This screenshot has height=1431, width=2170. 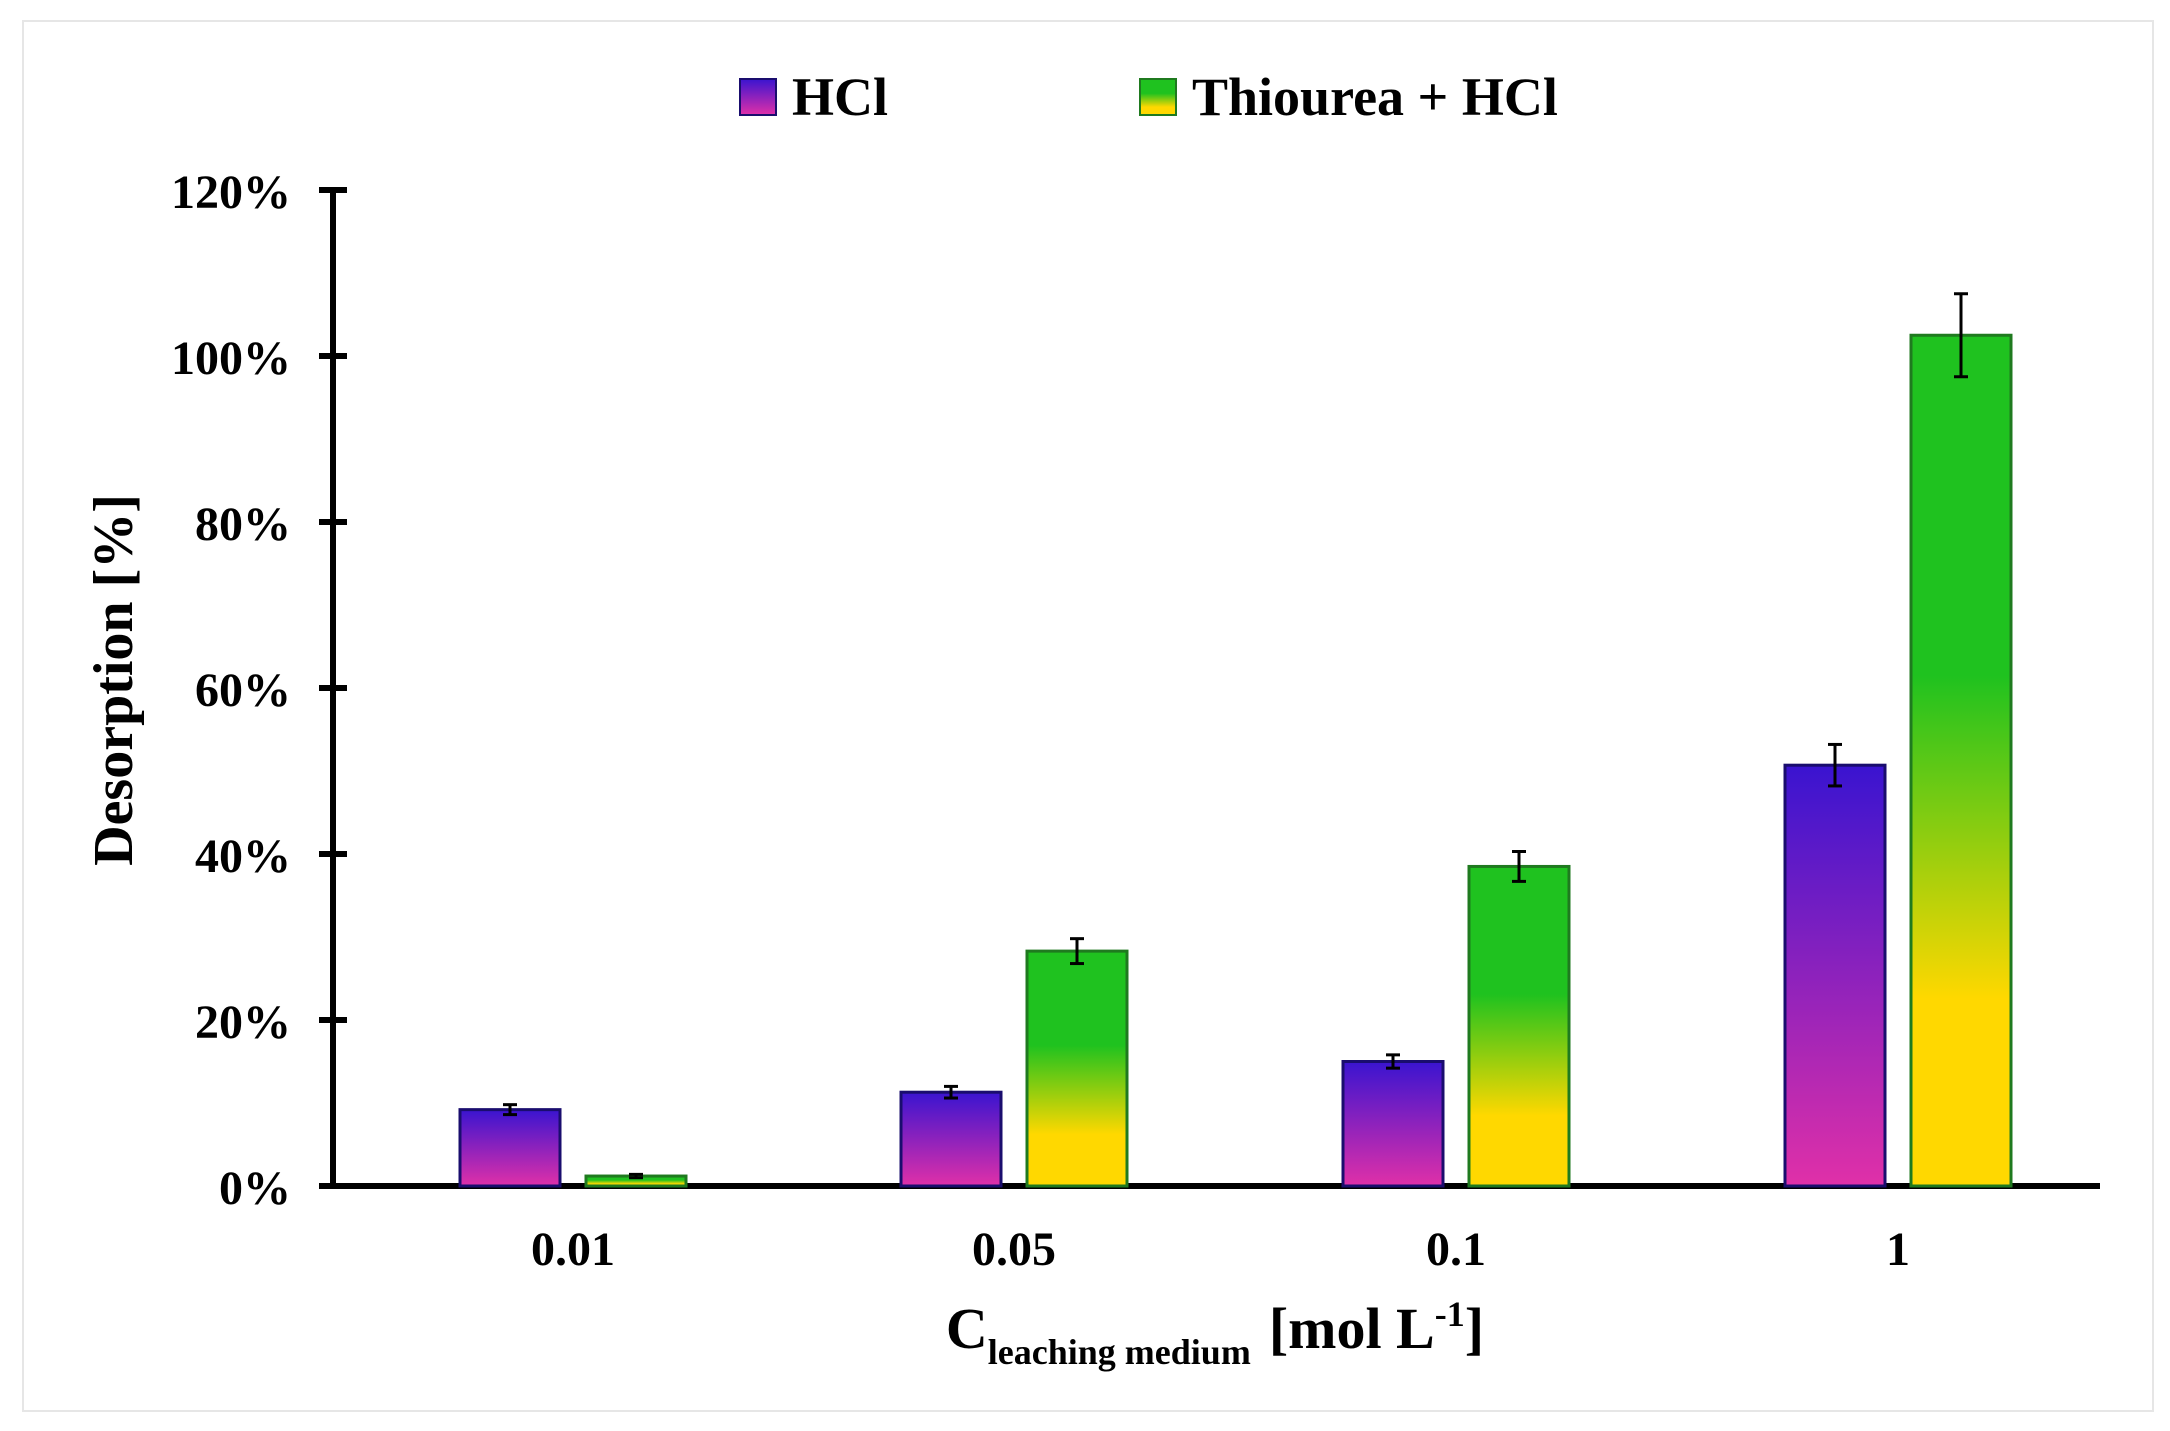 I want to click on legend-swatch-thiourea-hcl, so click(x=1158, y=97).